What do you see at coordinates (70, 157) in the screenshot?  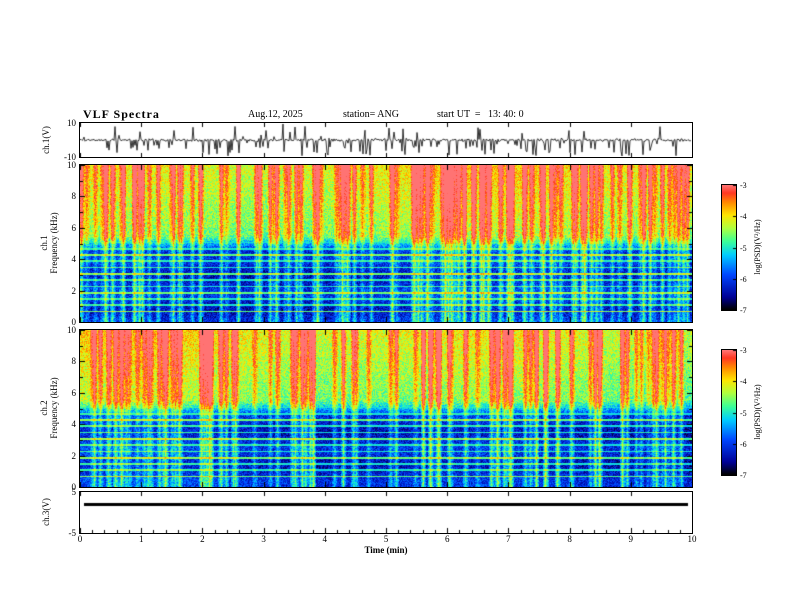 I see `y-tick-label: -10` at bounding box center [70, 157].